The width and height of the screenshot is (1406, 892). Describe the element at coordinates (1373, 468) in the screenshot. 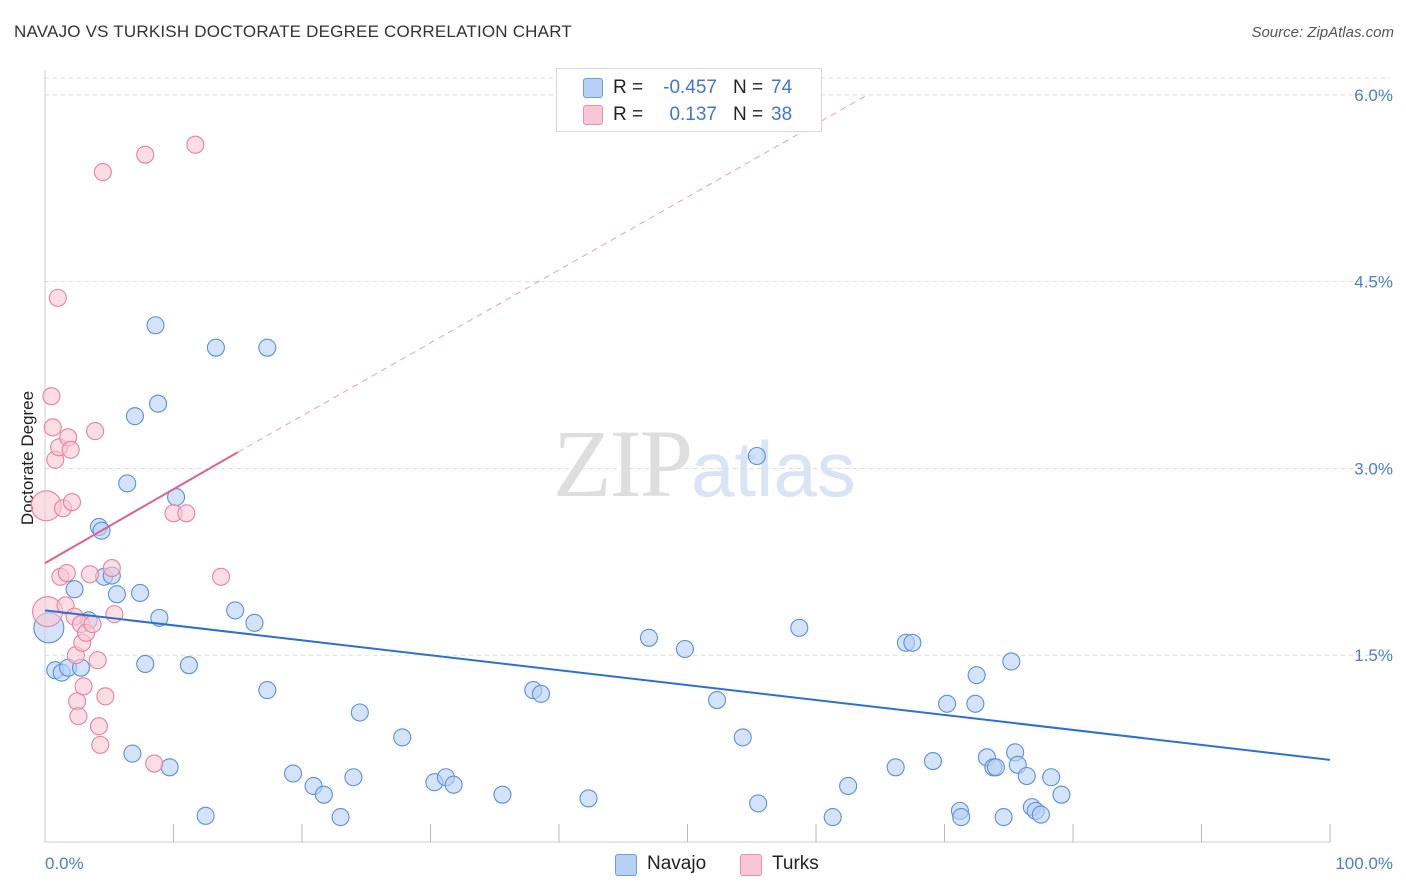

I see `y-tick-label: 3.0%` at that location.